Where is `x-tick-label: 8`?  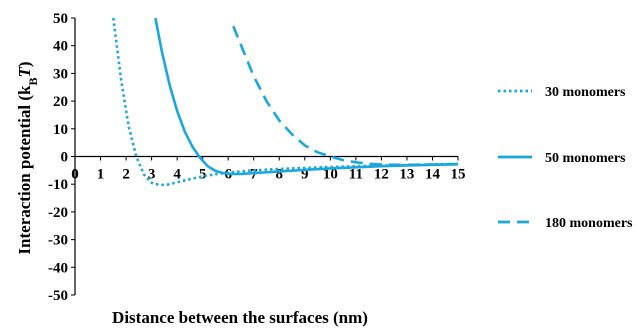 x-tick-label: 8 is located at coordinates (280, 175).